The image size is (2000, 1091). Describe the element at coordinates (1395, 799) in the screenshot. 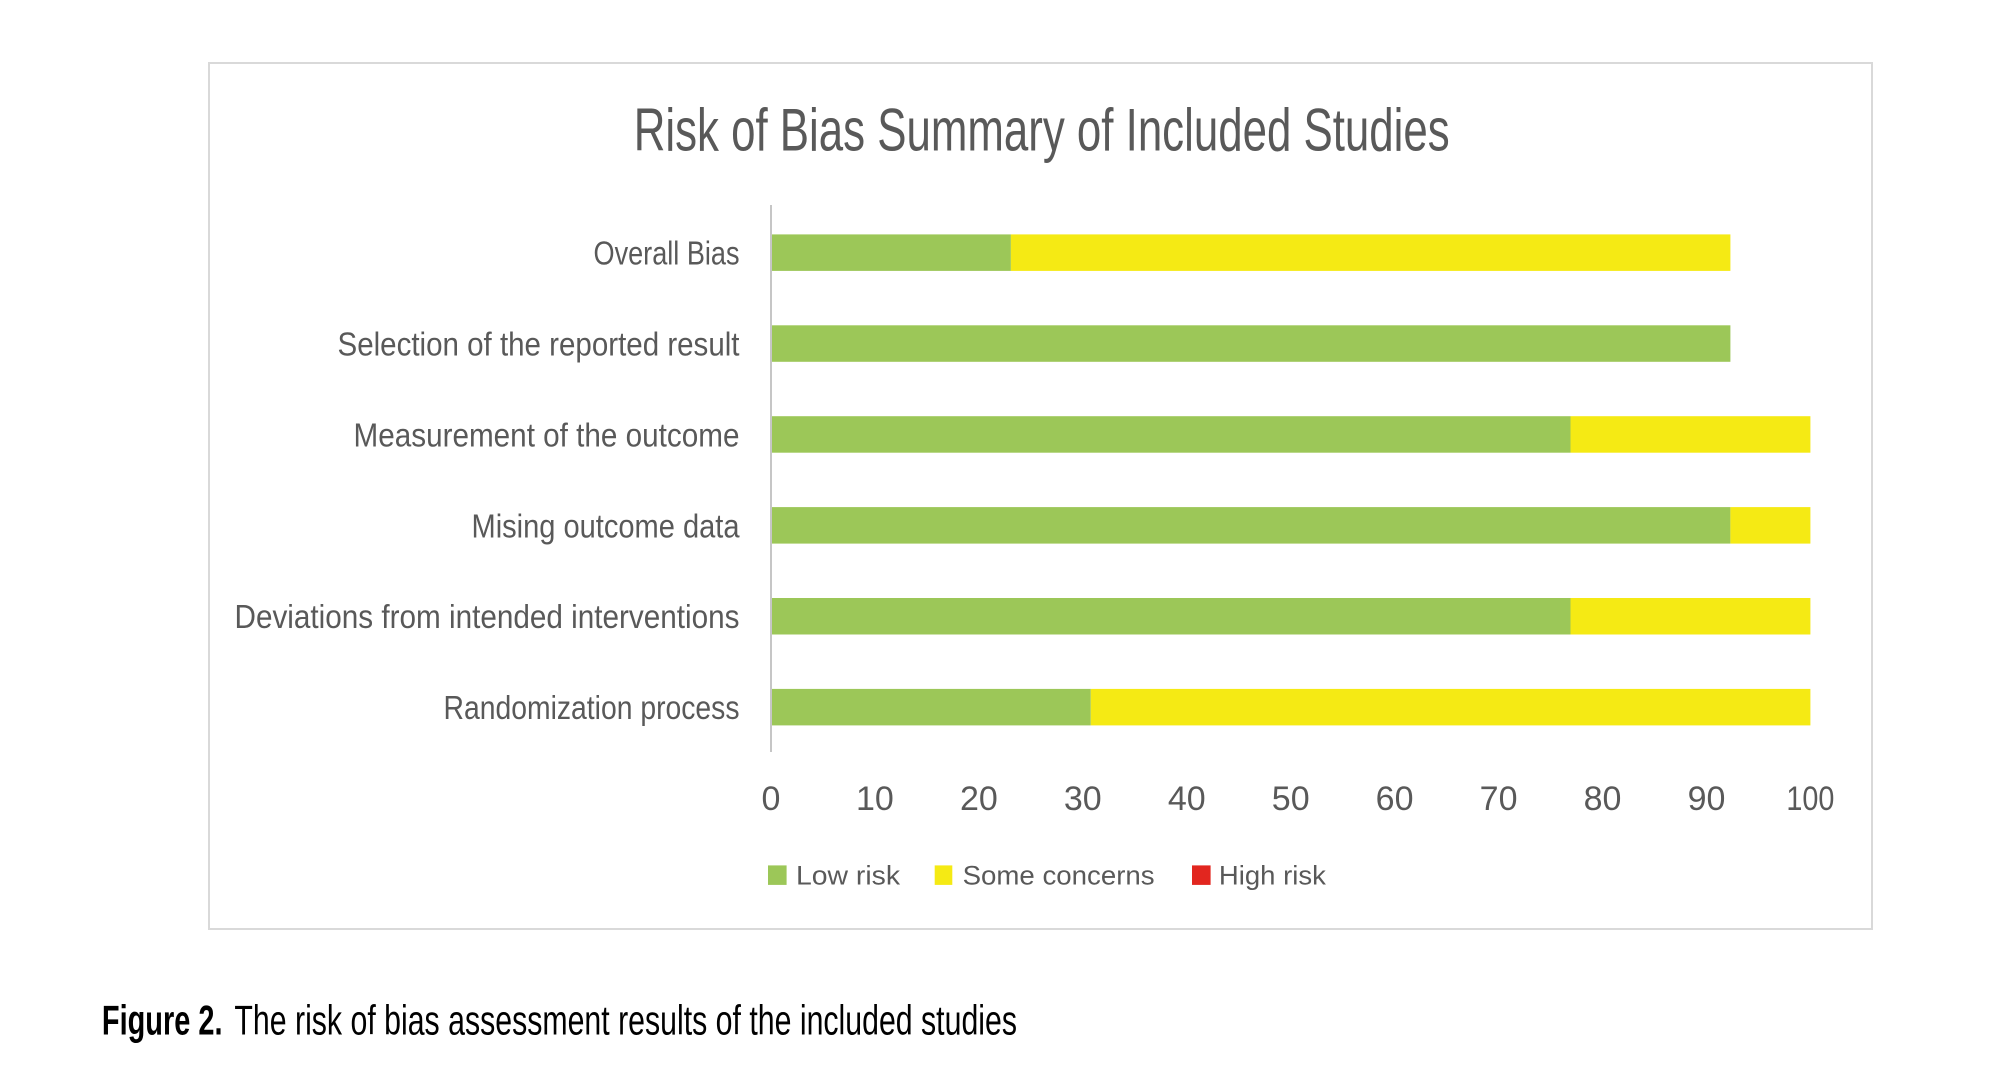

I see `svg-text: 60` at that location.